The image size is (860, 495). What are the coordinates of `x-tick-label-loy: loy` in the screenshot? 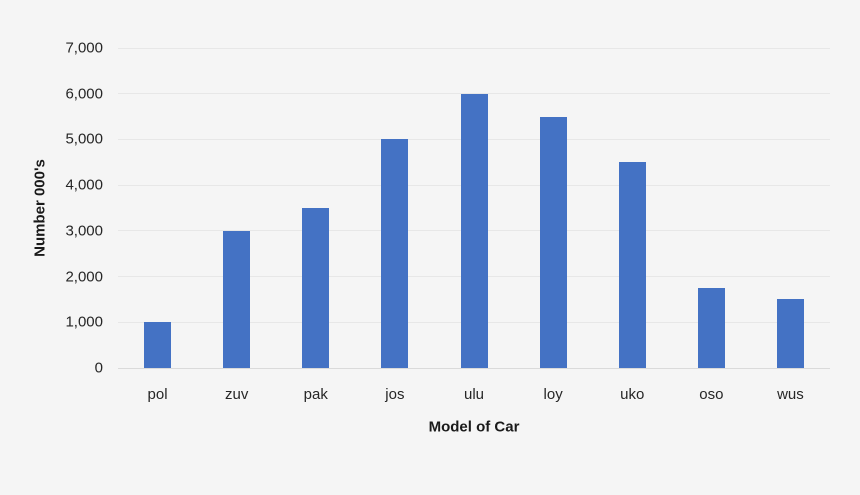 It's located at (553, 394).